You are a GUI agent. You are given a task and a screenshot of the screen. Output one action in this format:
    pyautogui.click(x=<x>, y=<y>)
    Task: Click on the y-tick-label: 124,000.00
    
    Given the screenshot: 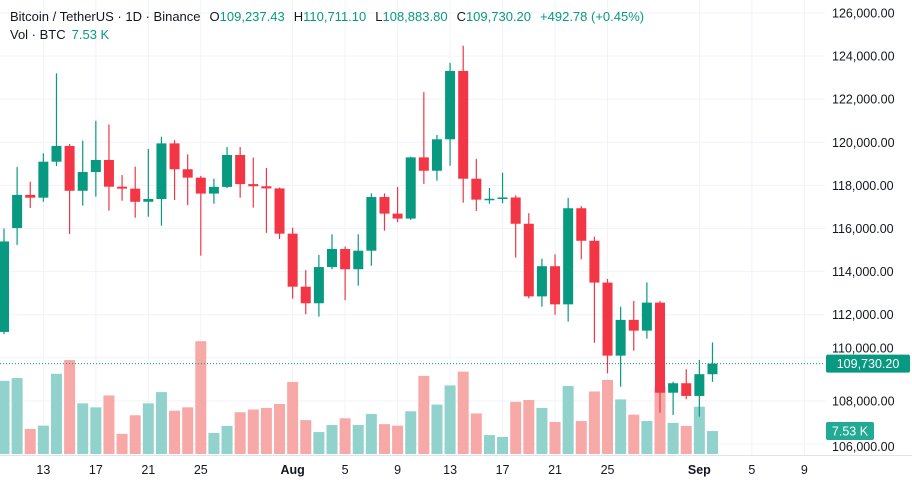 What is the action you would take?
    pyautogui.click(x=863, y=57)
    